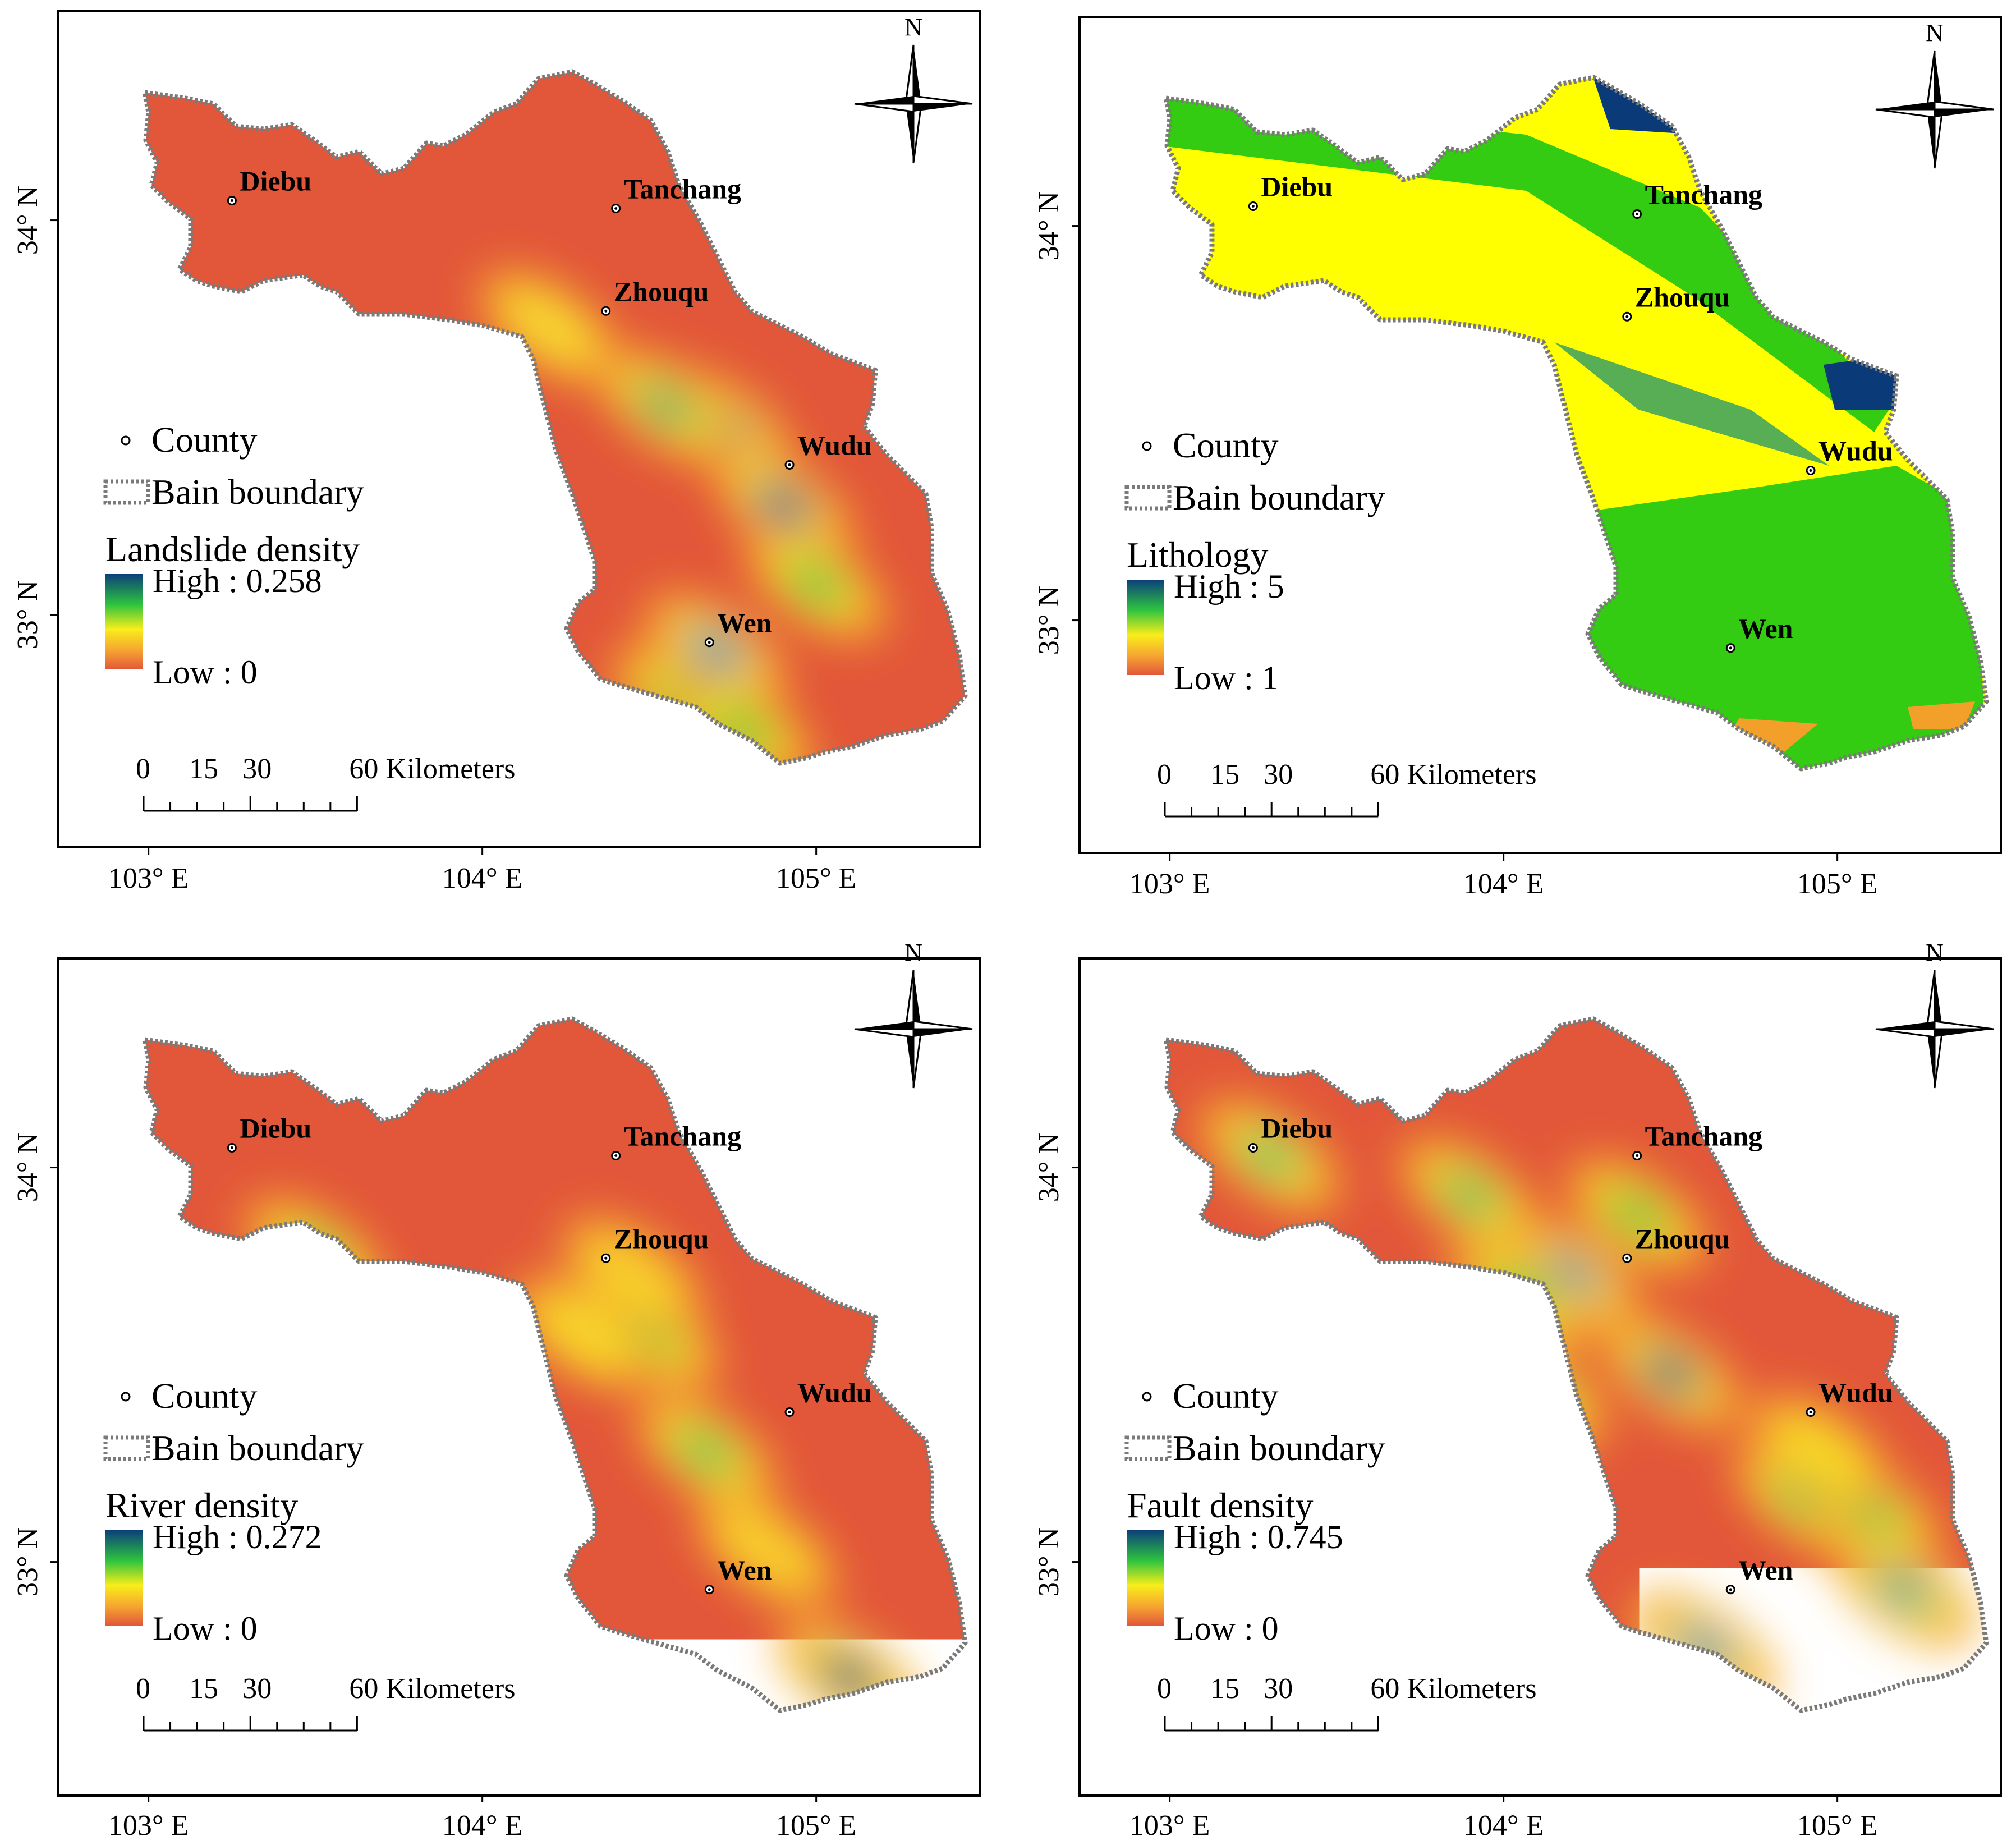 The width and height of the screenshot is (2016, 1845). Describe the element at coordinates (237, 1537) in the screenshot. I see `legend-high-label: High : 0.272` at that location.